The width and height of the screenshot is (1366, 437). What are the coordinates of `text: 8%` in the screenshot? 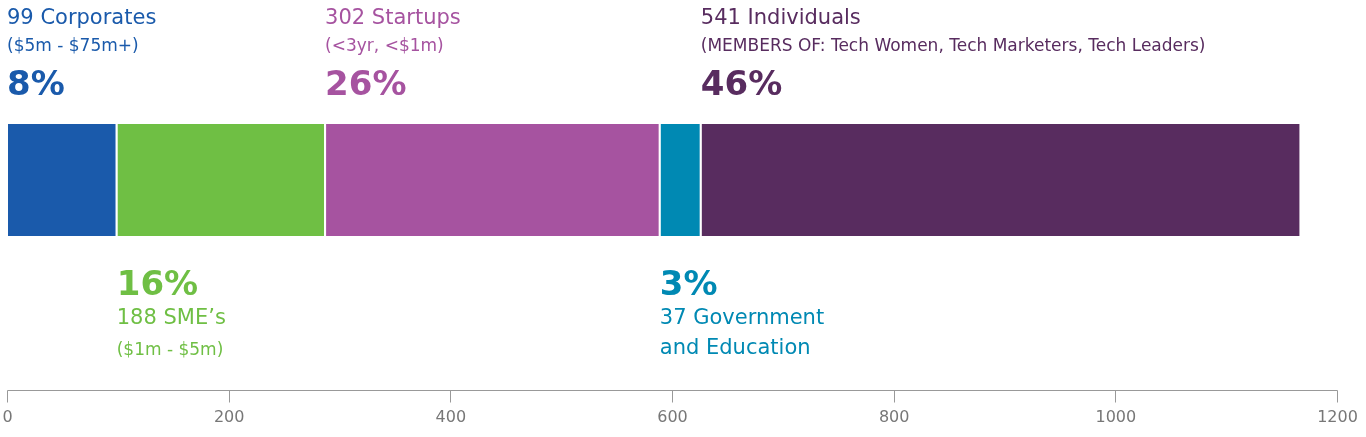 It's located at (36, 83).